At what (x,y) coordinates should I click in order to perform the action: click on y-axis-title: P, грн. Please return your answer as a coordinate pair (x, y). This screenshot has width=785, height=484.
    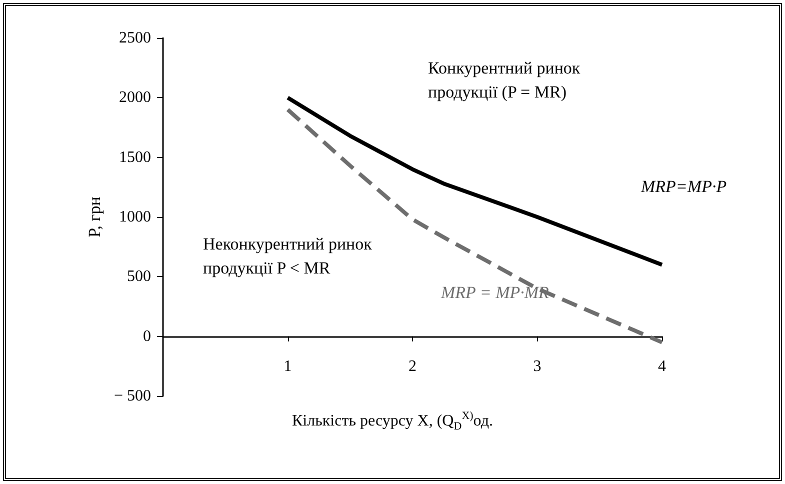
    Looking at the image, I should click on (94, 217).